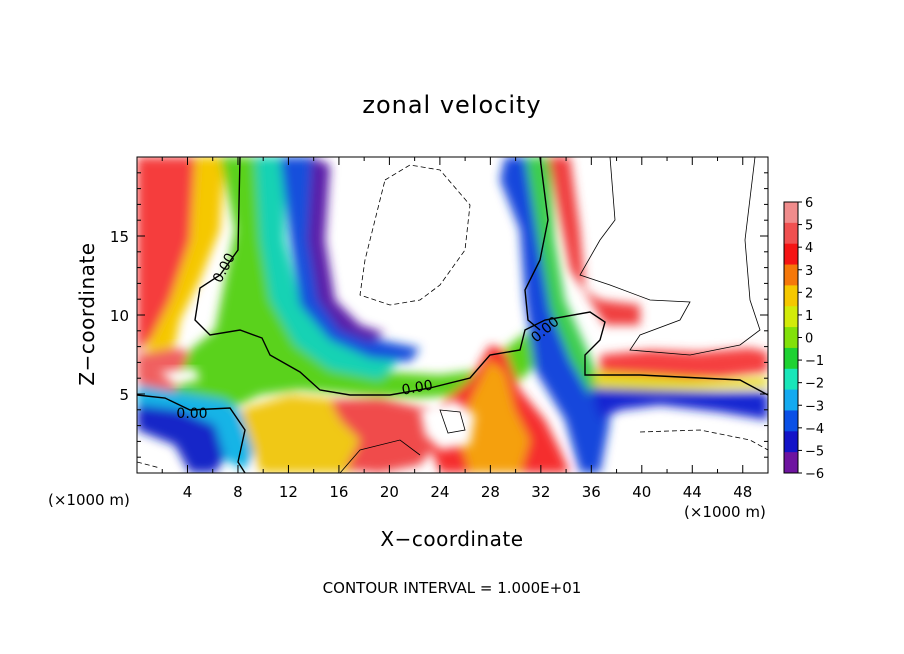 This screenshot has height=654, width=904. Describe the element at coordinates (809, 203) in the screenshot. I see `colorbar-tick-label: 6` at that location.